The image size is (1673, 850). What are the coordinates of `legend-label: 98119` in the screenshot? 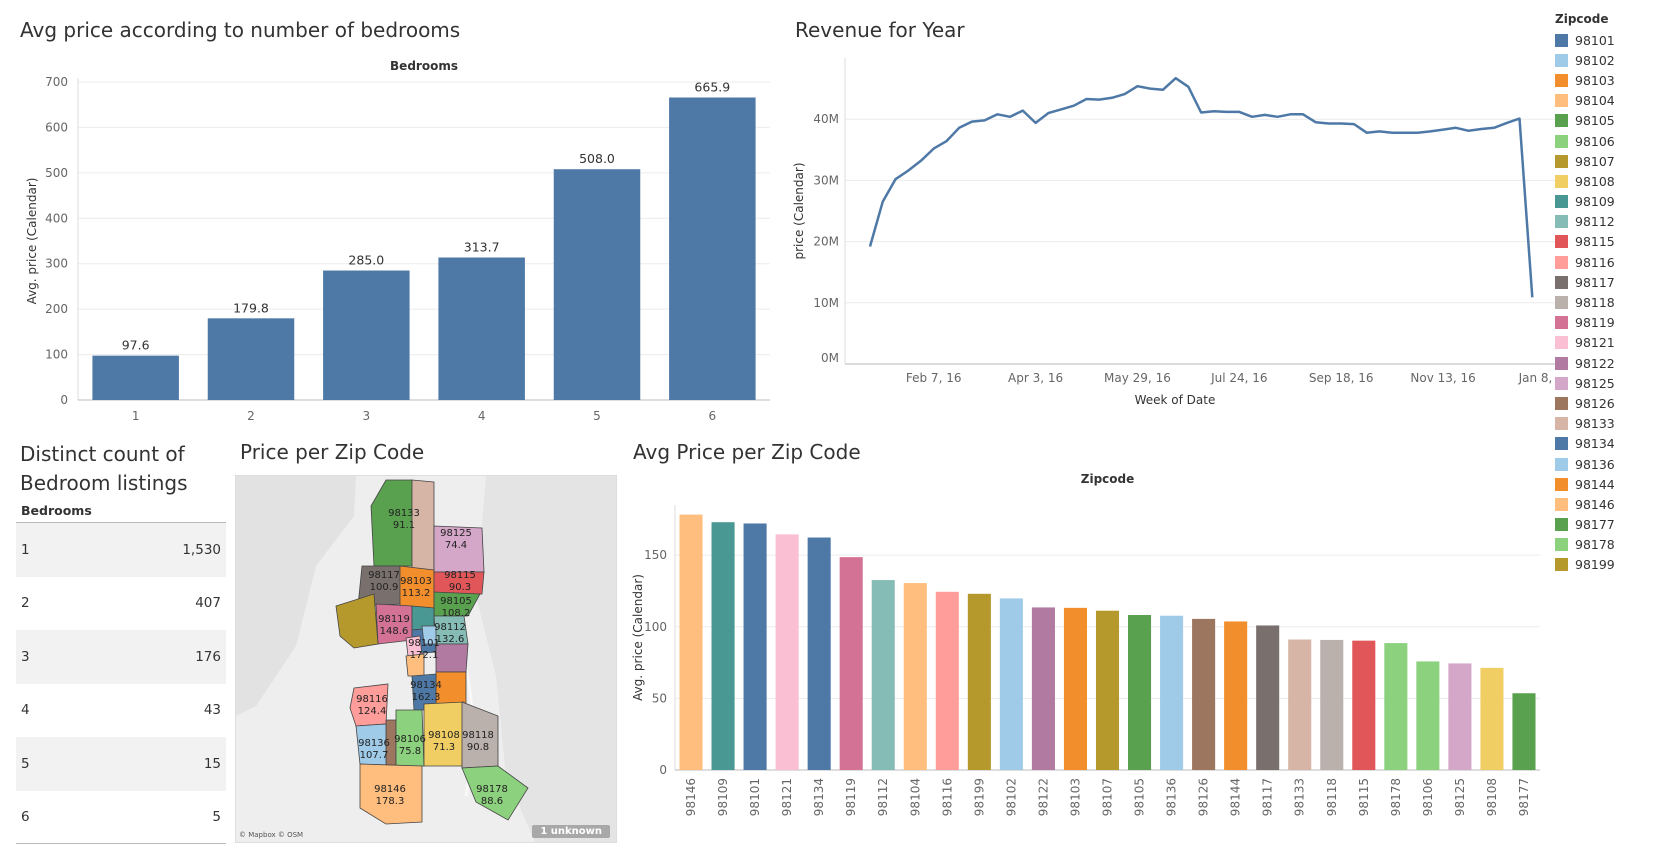 It's located at (1595, 323).